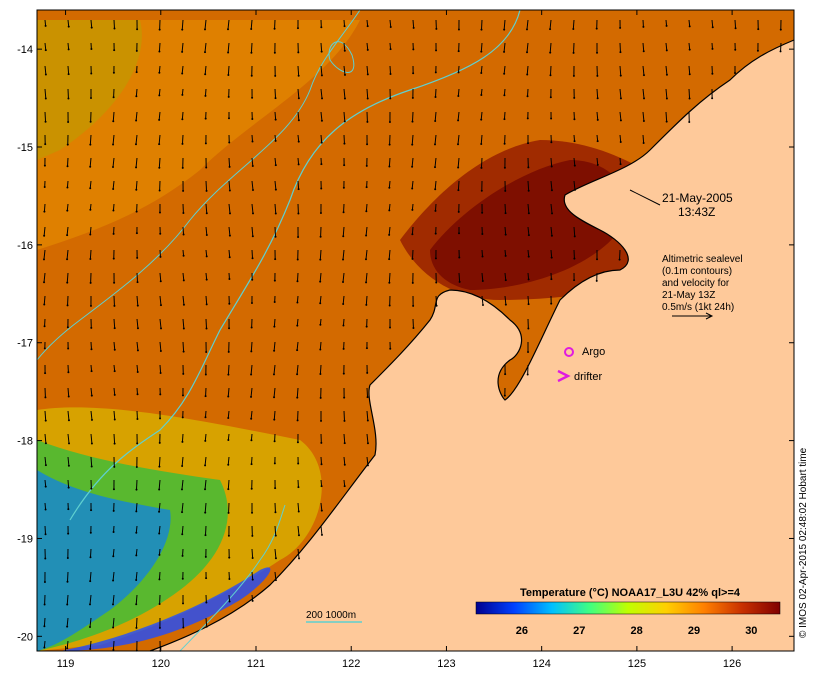 Image resolution: width=820 pixels, height=680 pixels. What do you see at coordinates (569, 352) in the screenshot?
I see `argo-marker-icon` at bounding box center [569, 352].